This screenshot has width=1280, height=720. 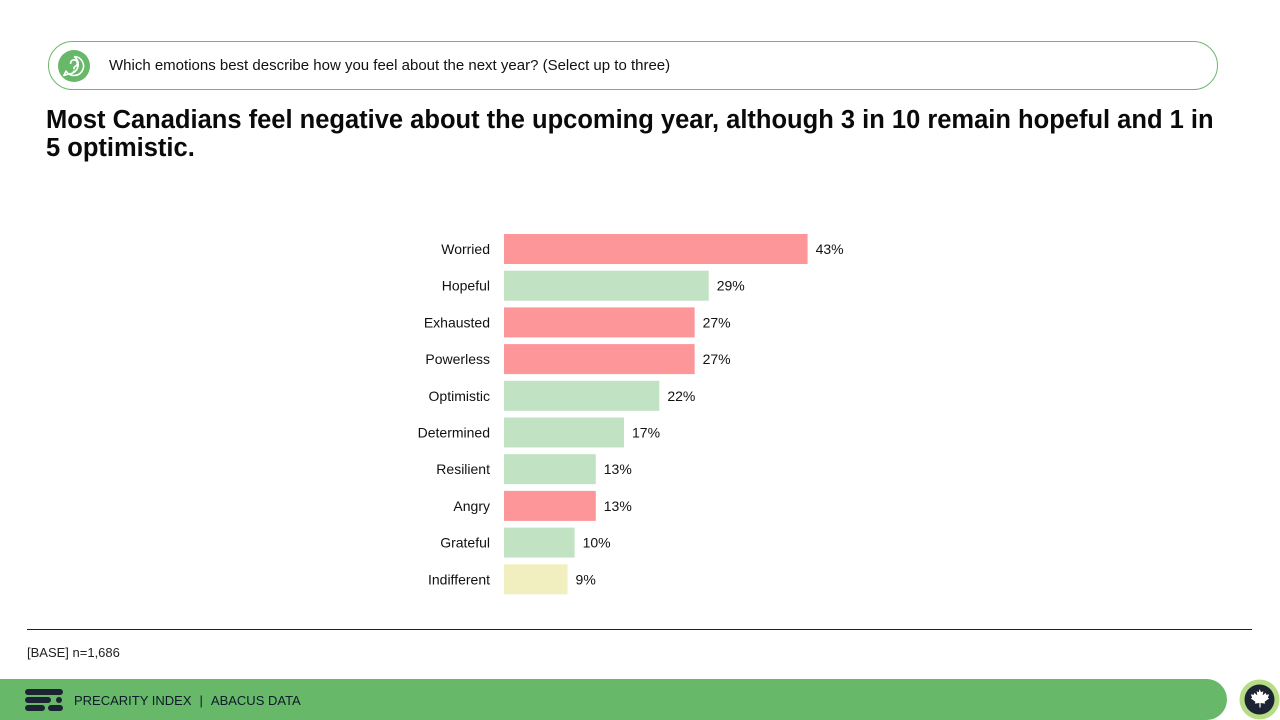 I want to click on footer-bar: PRECARITY INDEX | ABACUS DATA, so click(x=613, y=699).